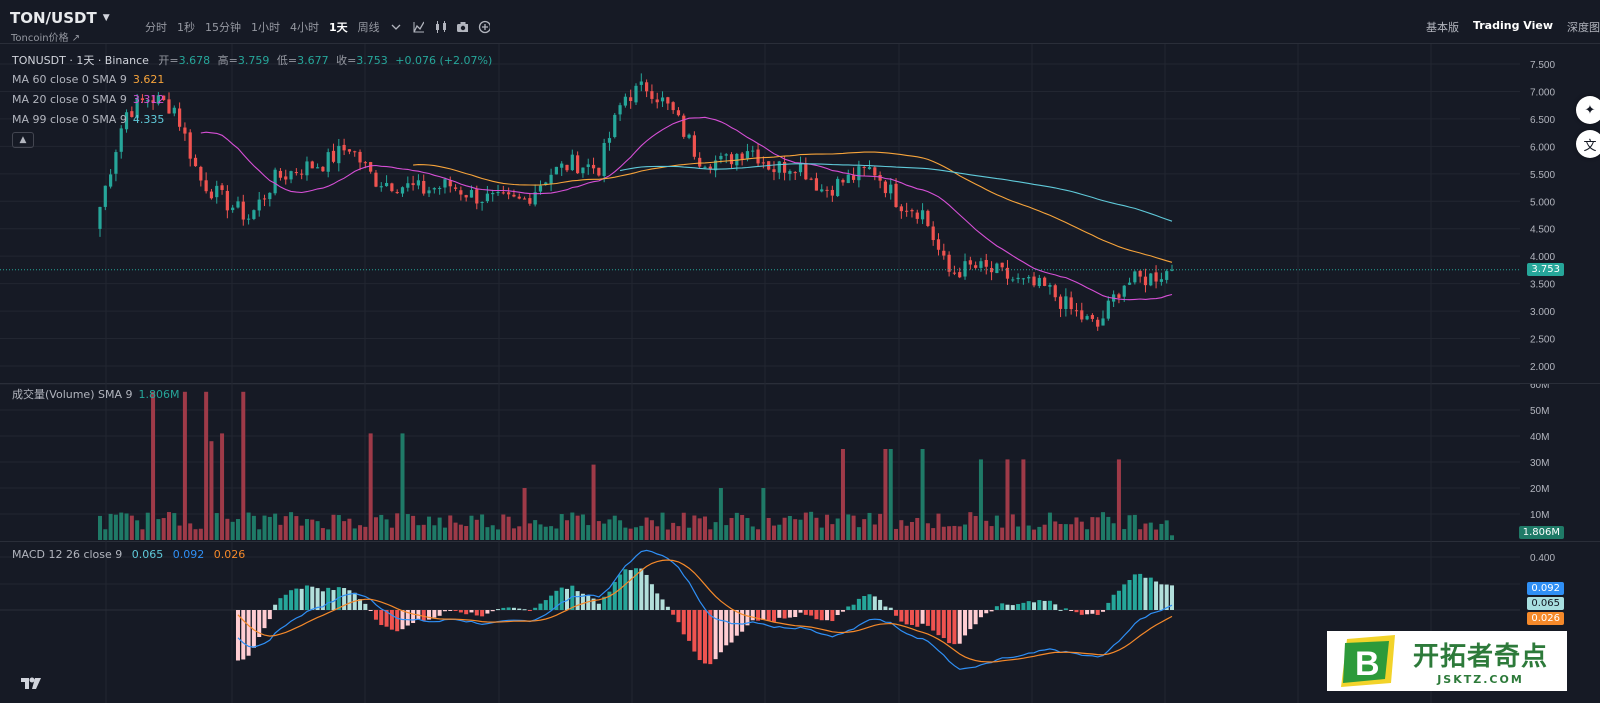 The image size is (1600, 703). What do you see at coordinates (462, 27) in the screenshot?
I see `camera-icon` at bounding box center [462, 27].